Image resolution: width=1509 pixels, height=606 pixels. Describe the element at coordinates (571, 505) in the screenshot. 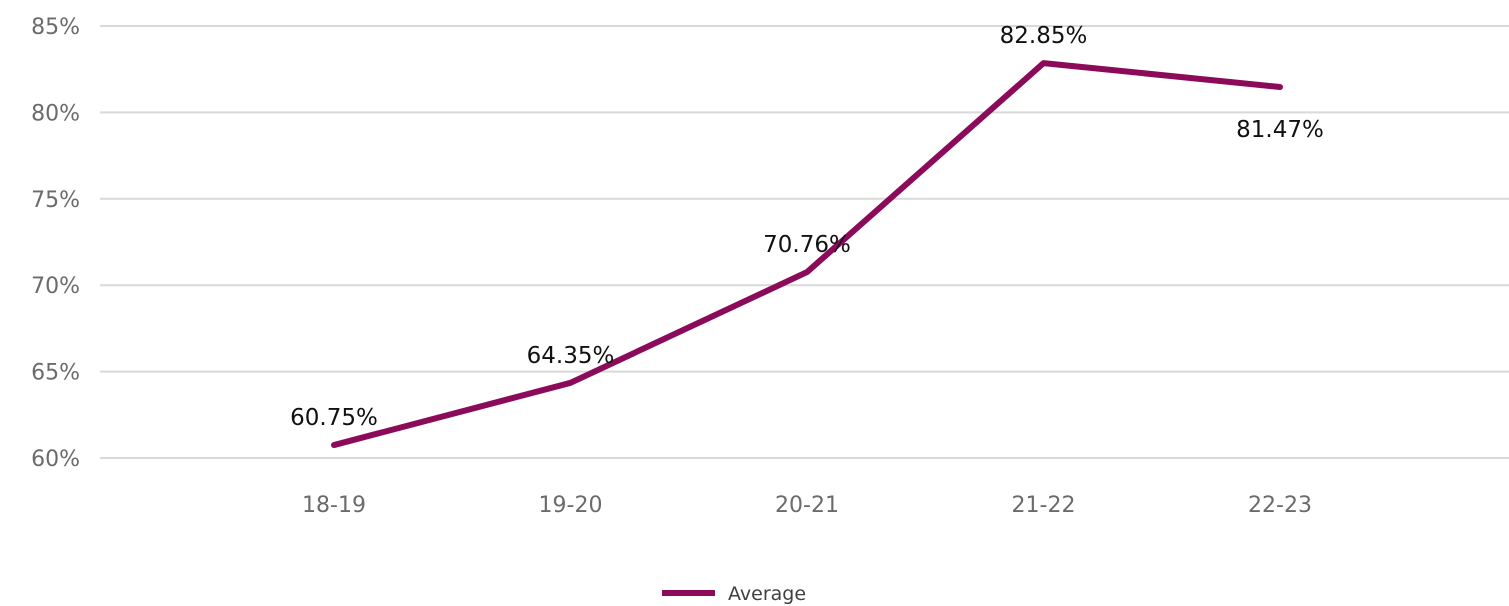

I see `x-tick-label: 19-20` at that location.